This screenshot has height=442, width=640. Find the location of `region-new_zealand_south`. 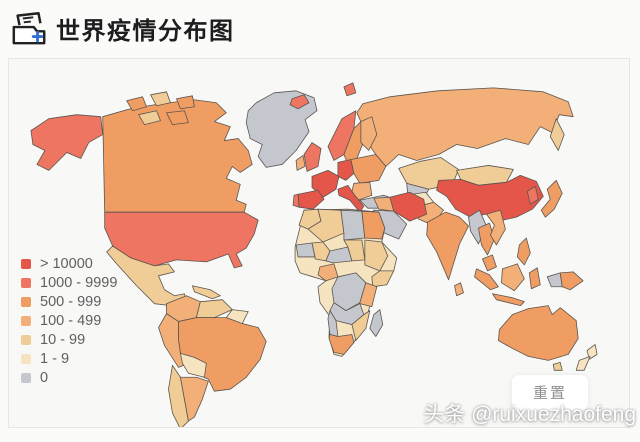

region-new_zealand_south is located at coordinates (583, 363).